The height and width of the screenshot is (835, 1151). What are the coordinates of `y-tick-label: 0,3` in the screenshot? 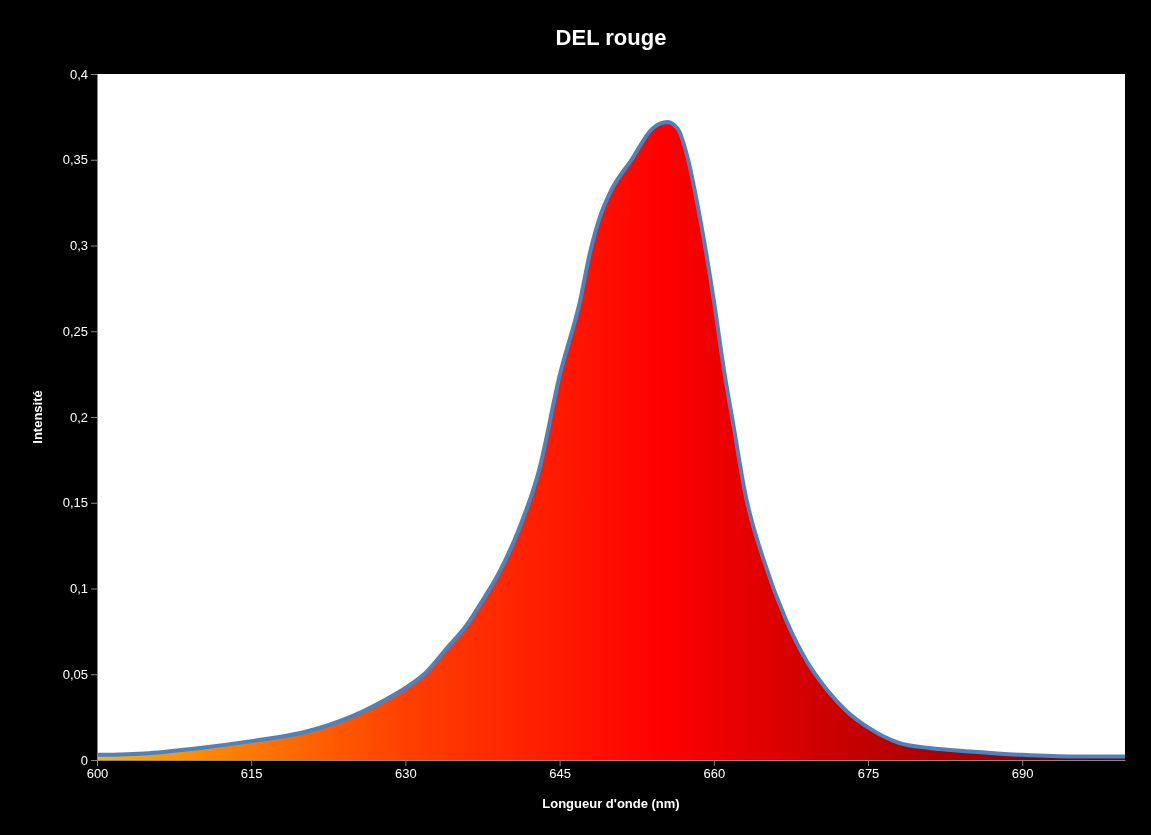 It's located at (78, 246).